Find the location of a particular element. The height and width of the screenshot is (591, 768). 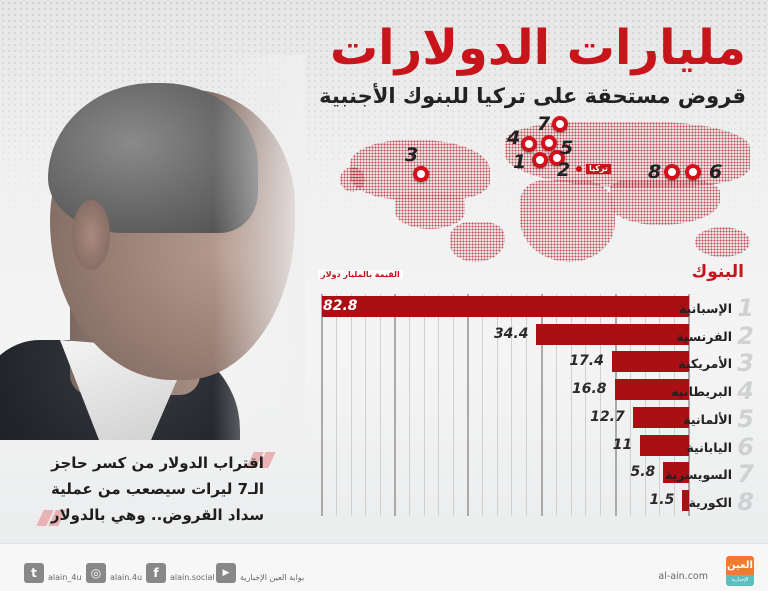

quote-line: اقتراب الدولار من كسر حاجز is located at coordinates (157, 463).